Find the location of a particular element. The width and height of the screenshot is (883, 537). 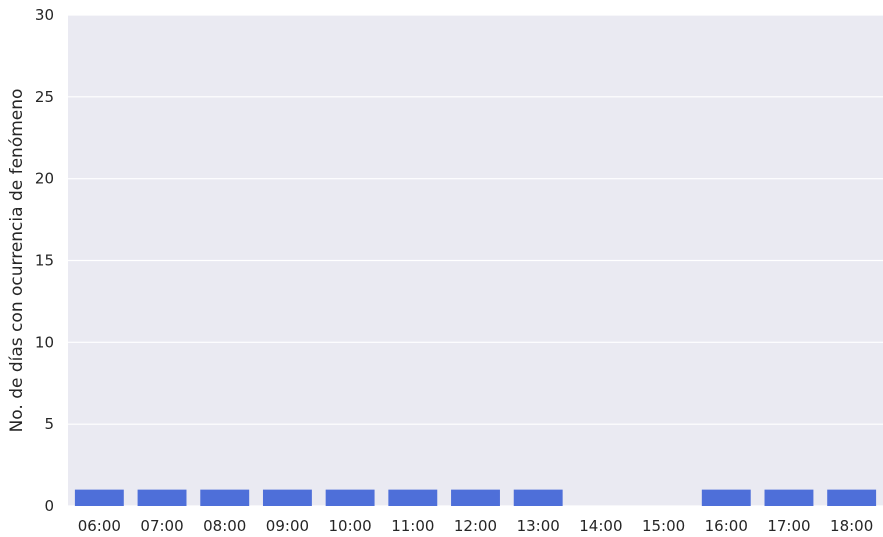

x-tick-label: 13:00 is located at coordinates (538, 526).